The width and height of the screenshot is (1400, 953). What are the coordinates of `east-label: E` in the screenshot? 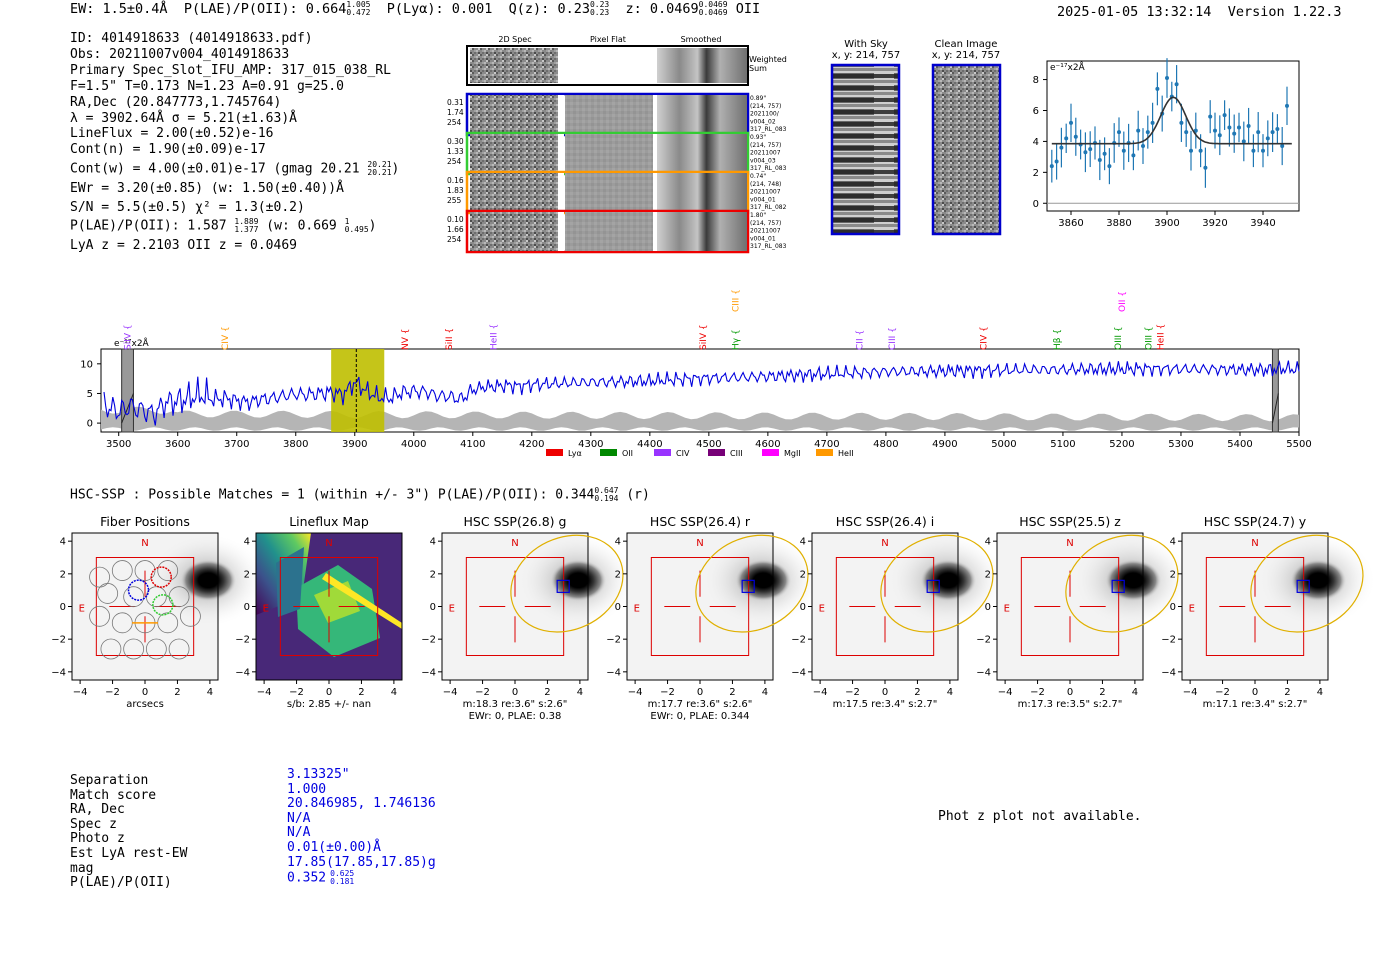 It's located at (266, 608).